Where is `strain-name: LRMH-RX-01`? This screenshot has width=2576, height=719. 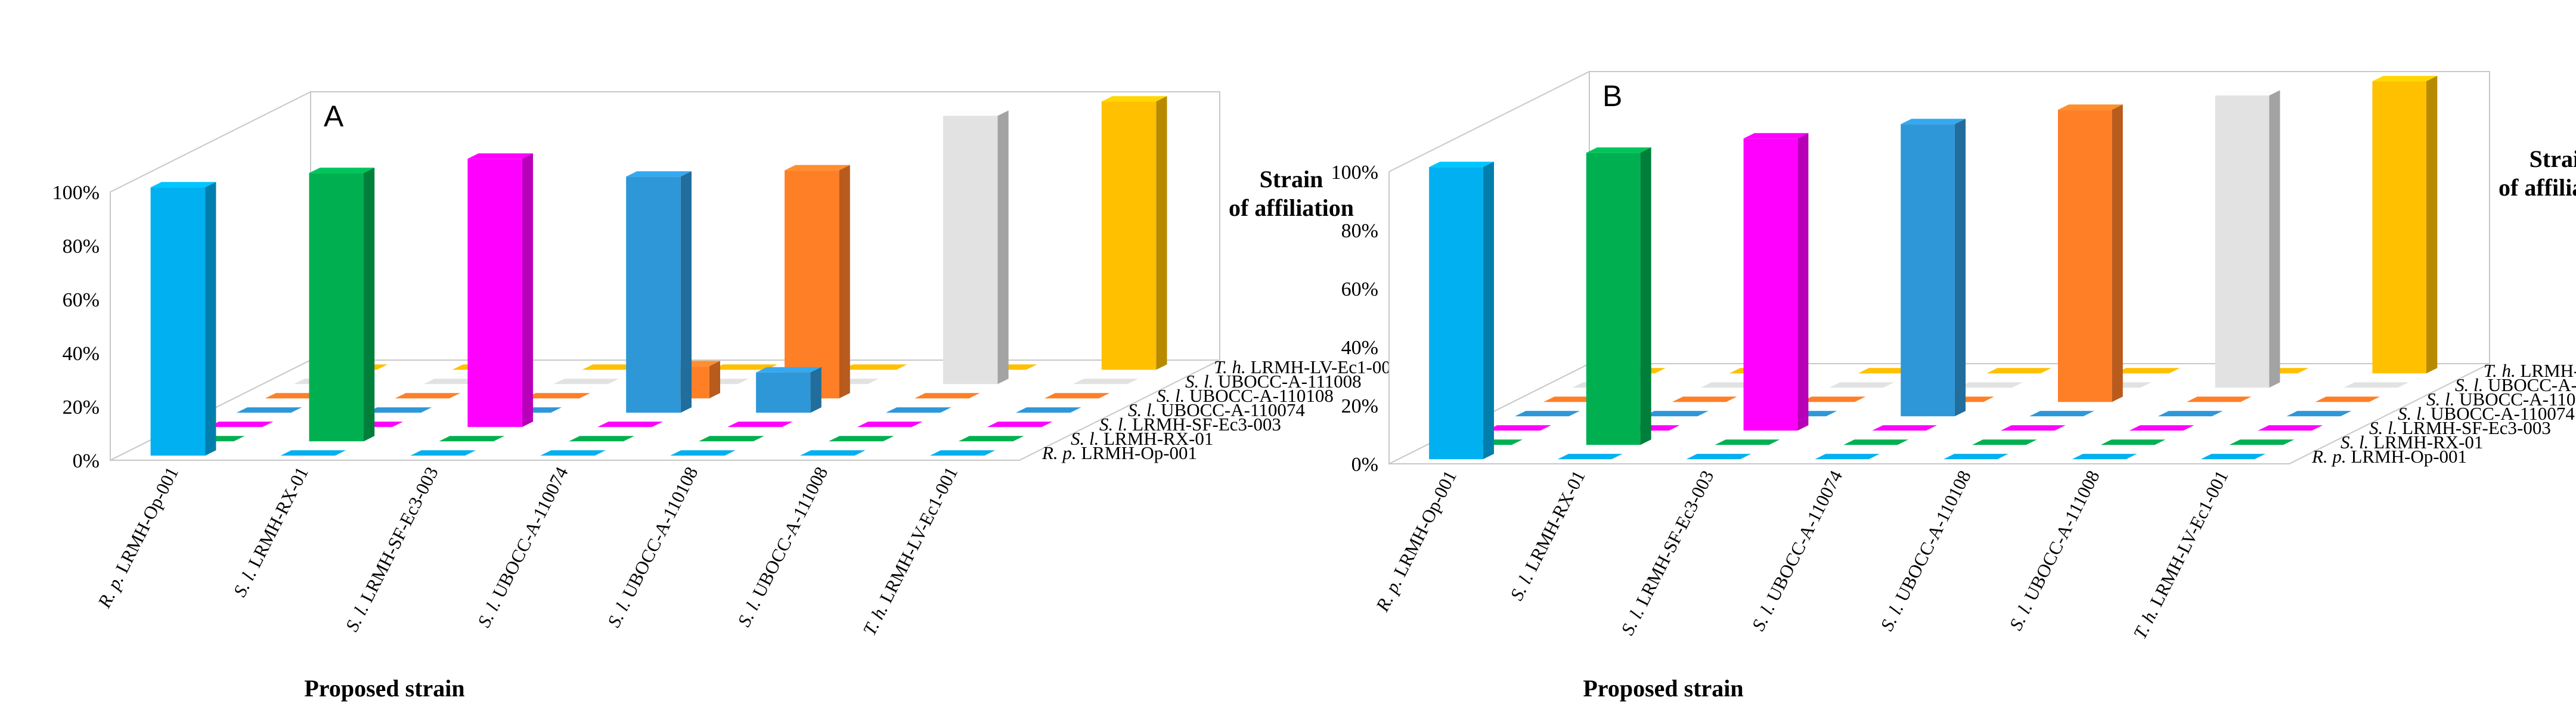 strain-name: LRMH-RX-01 is located at coordinates (2428, 442).